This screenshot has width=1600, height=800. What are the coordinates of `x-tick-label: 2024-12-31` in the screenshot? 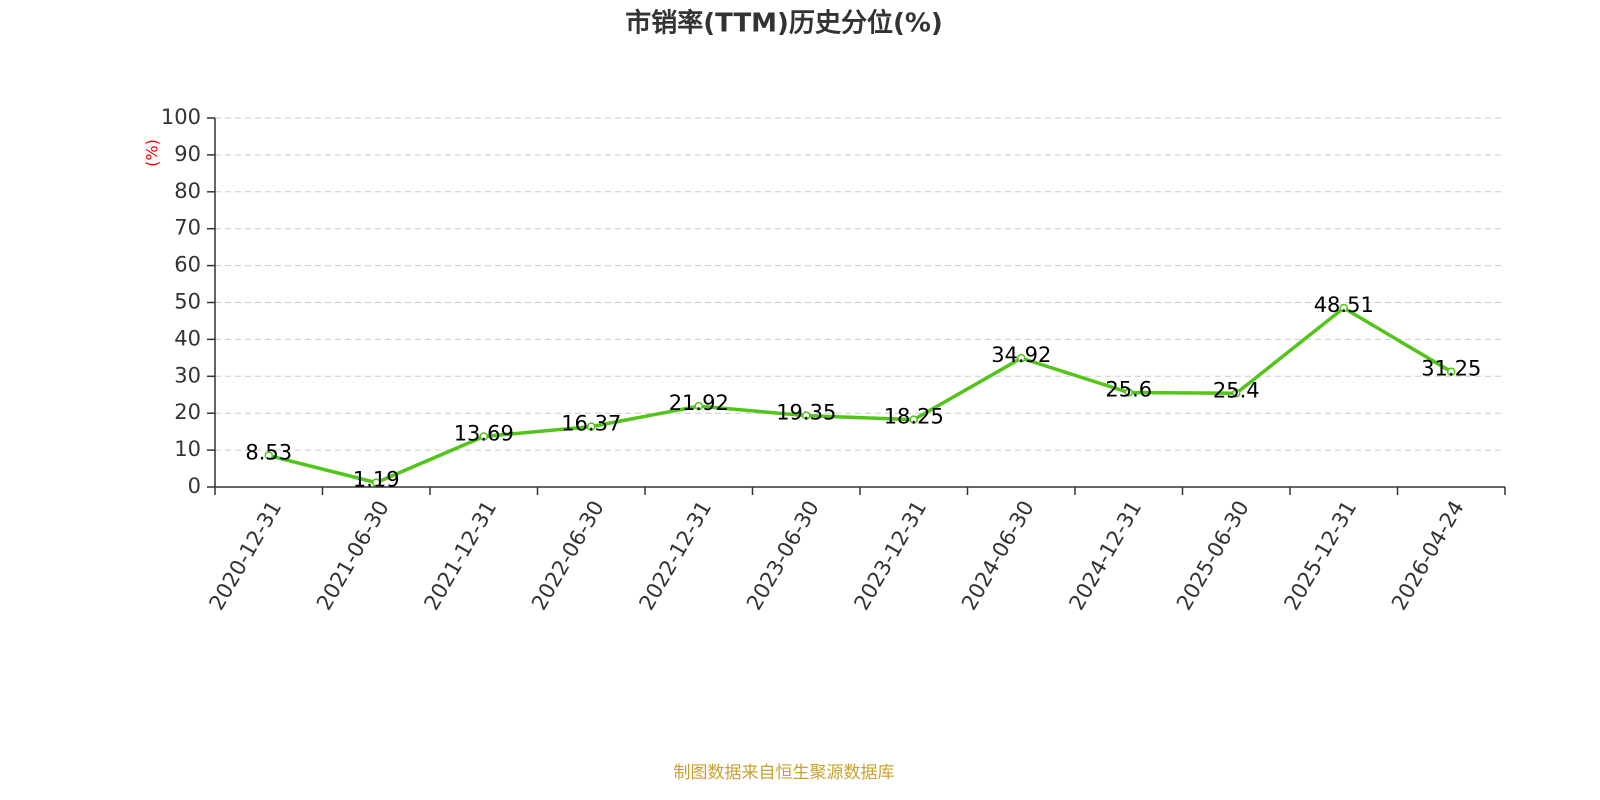 It's located at (1105, 556).